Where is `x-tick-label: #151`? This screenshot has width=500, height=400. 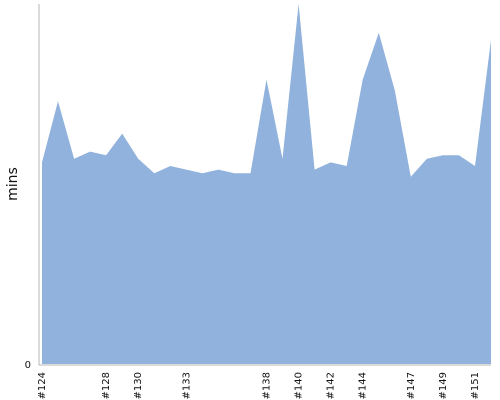 x-tick-label: #151 is located at coordinates (475, 385).